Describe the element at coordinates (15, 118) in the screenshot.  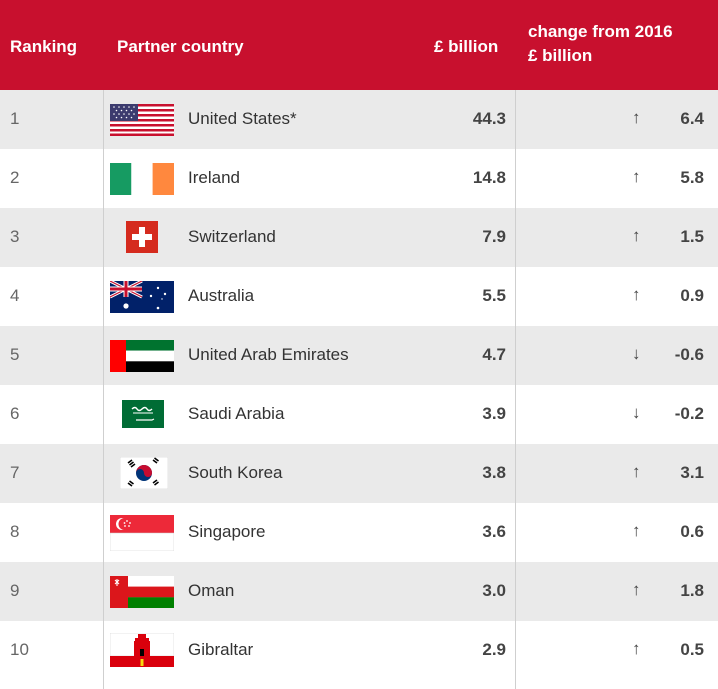
I see `rank-cell: 1` at that location.